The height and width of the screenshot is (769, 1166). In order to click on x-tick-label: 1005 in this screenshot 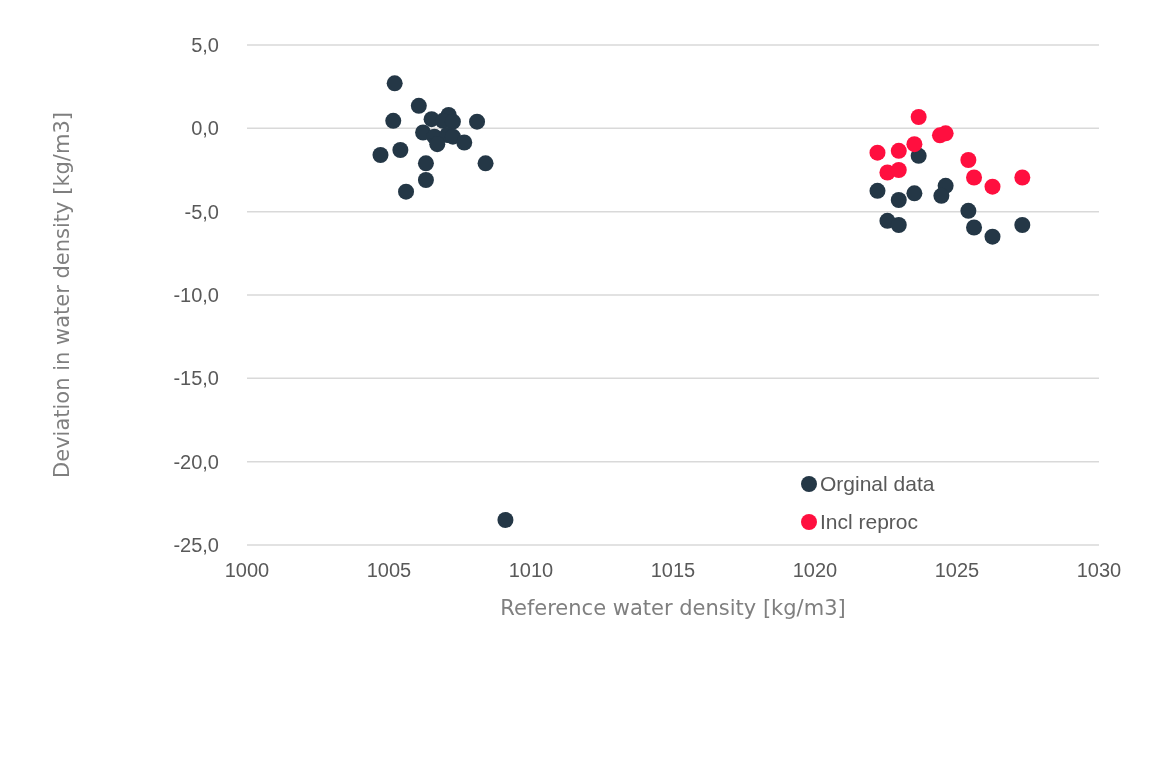, I will do `click(389, 570)`.